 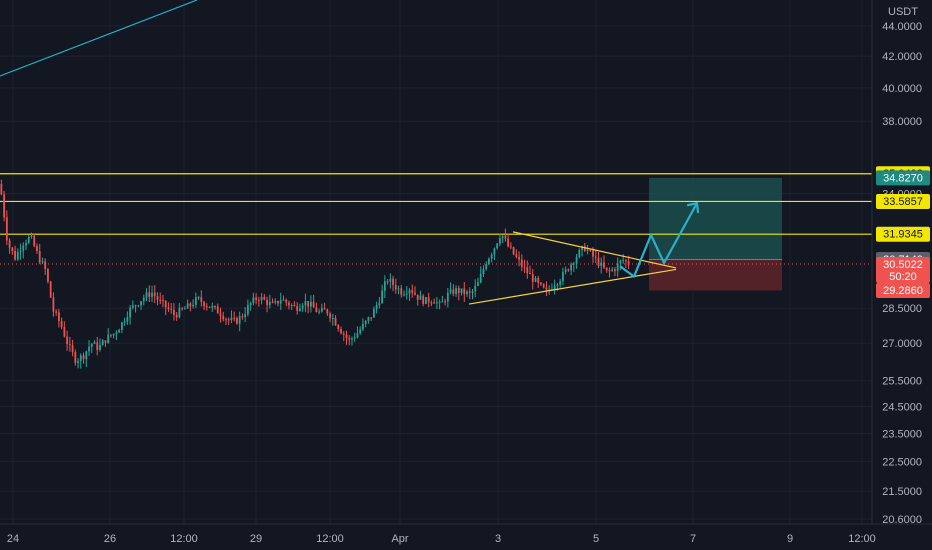 I want to click on price-tag-target, so click(x=903, y=178).